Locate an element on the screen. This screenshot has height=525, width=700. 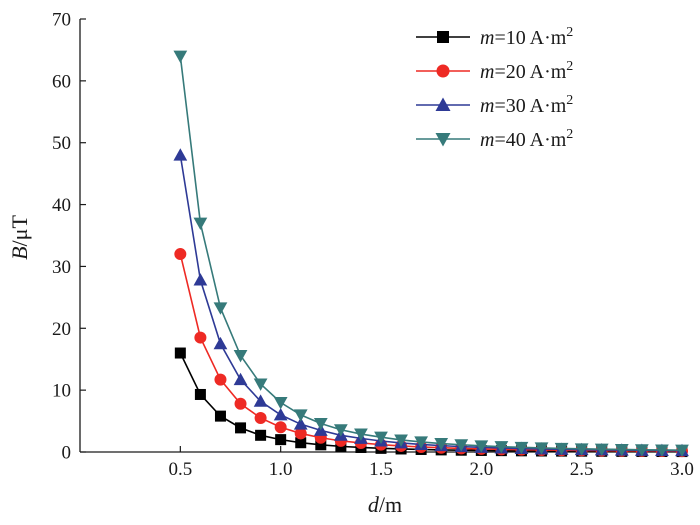
y-tick-label: 0 is located at coordinates (67, 453).